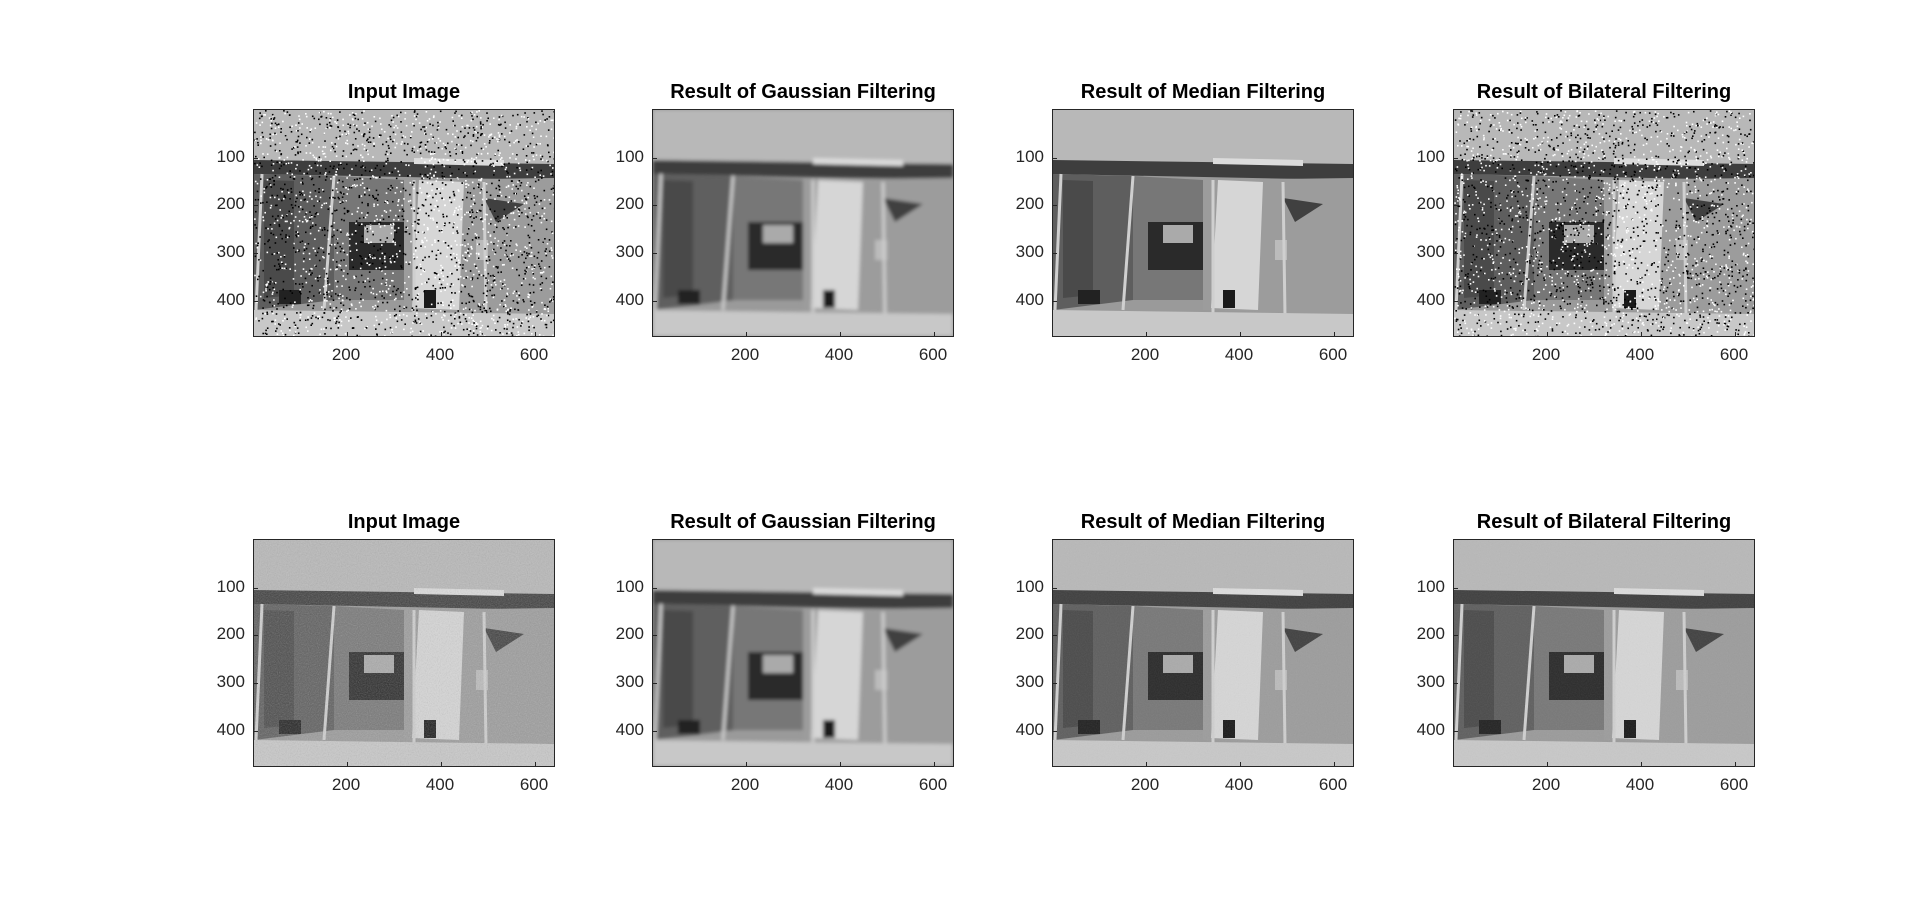  I want to click on panel-input-gaussian: Input Image 100 200 300 400 200 400 600, so click(386, 652).